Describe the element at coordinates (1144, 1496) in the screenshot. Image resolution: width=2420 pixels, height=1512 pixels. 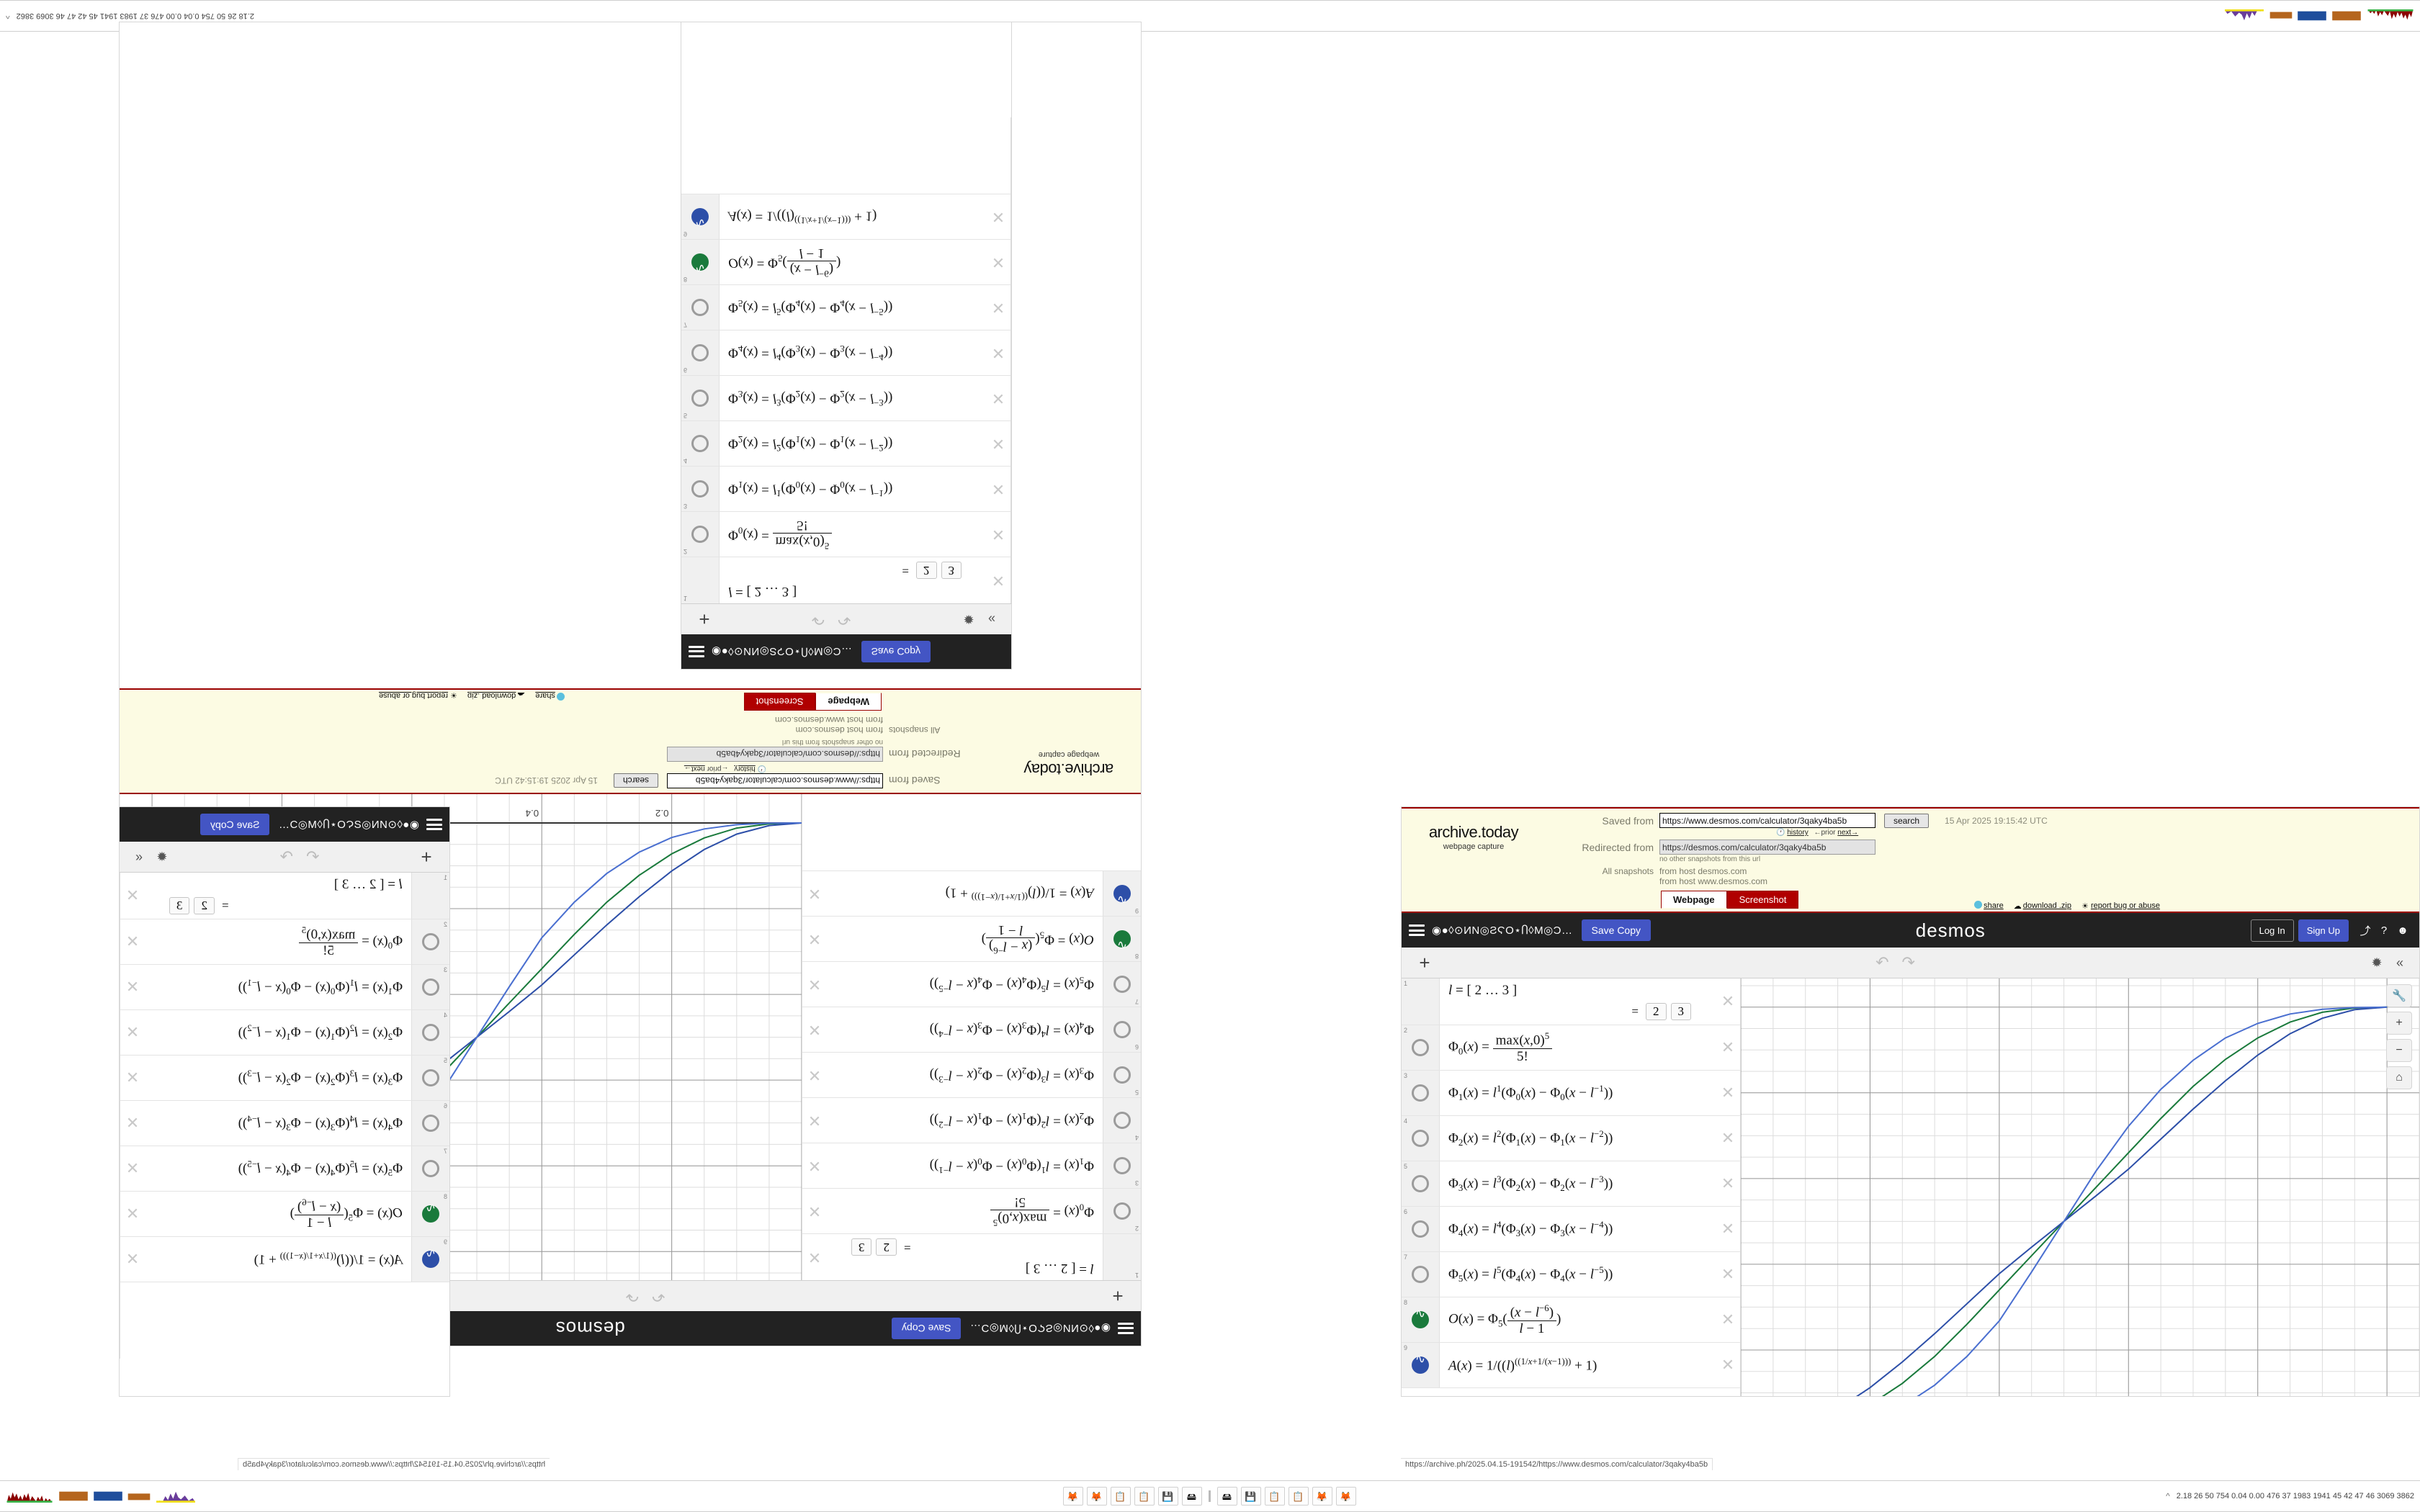
I see `taskbar-item-notepad-window-2: 📋` at that location.